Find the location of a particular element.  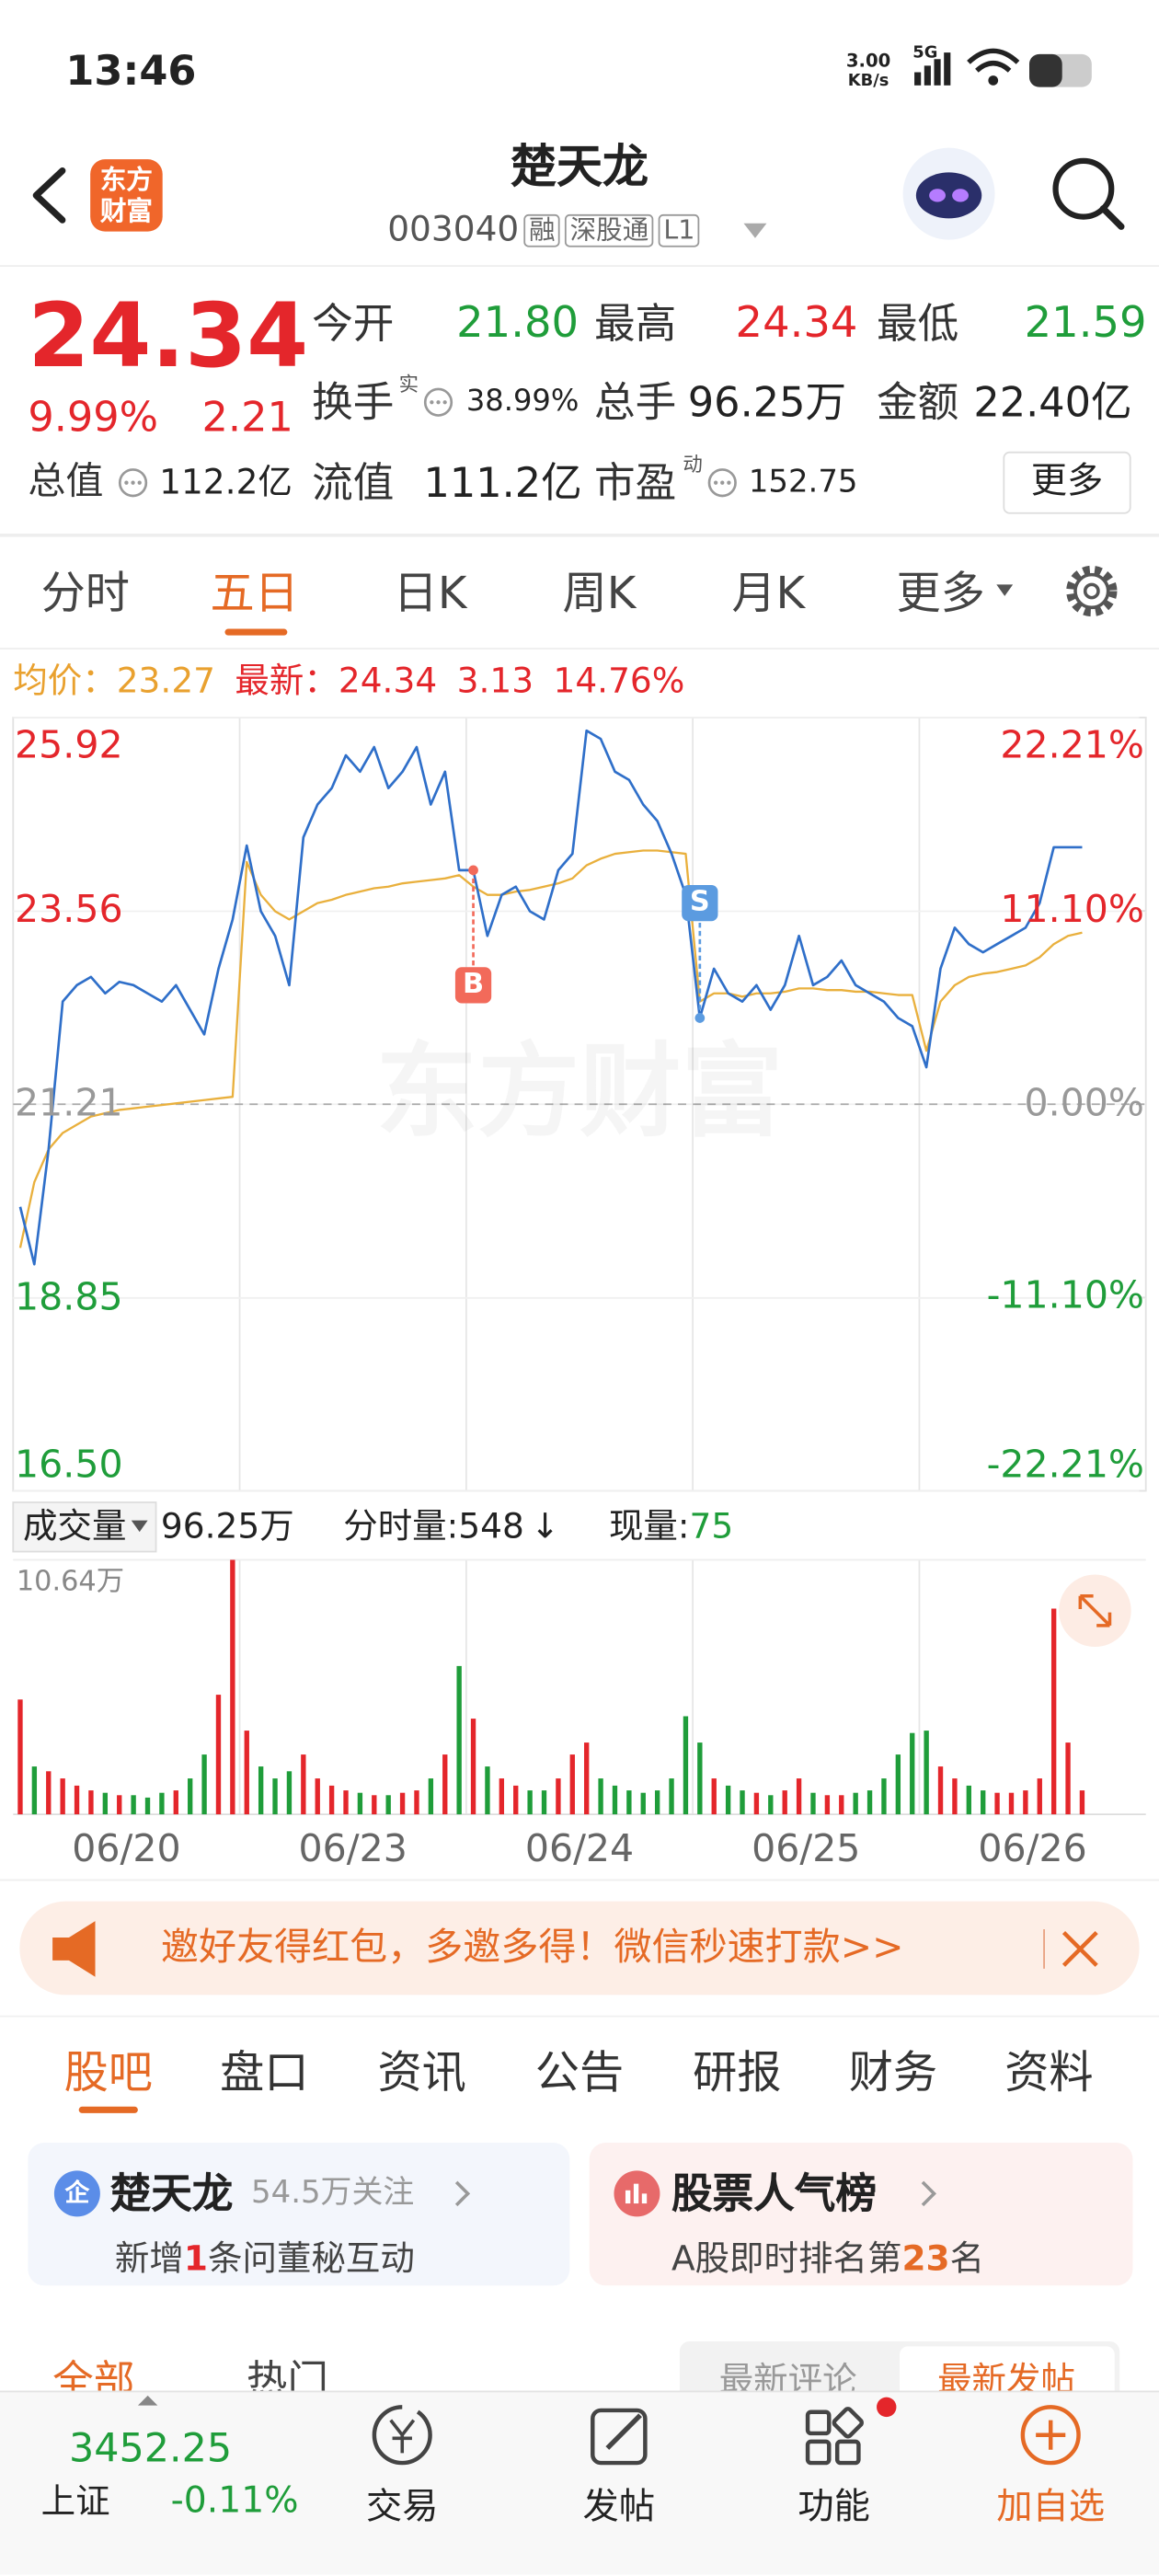

index-name: 上证 is located at coordinates (75, 2501).